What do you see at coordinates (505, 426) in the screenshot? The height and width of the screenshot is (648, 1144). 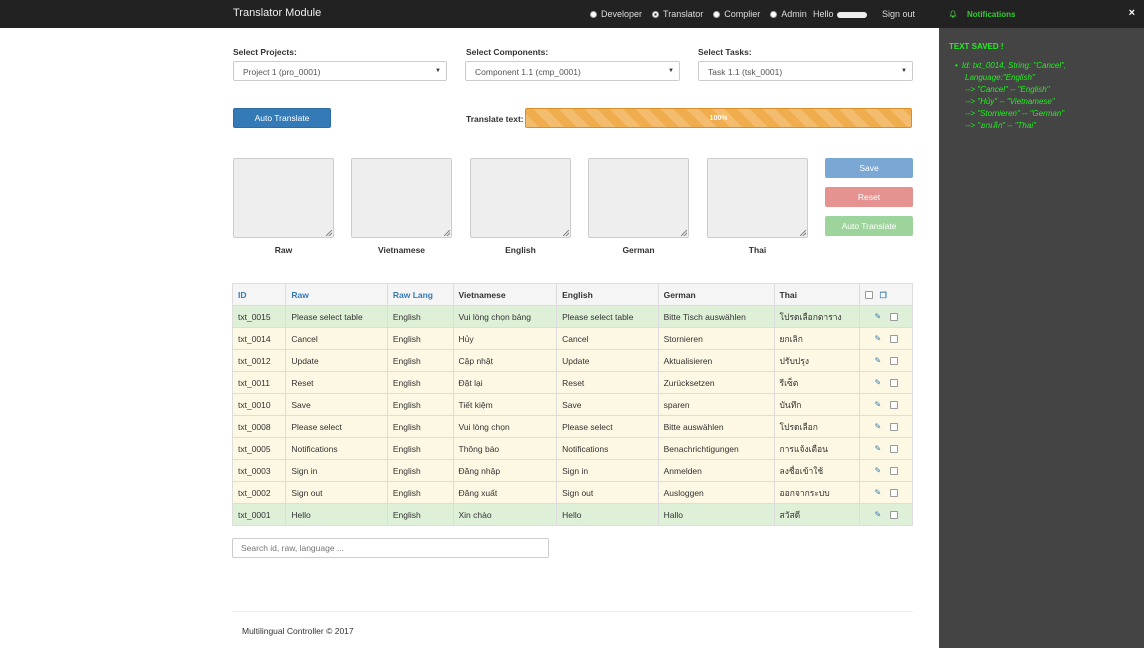 I see `table-cell: Vui lòng chọn` at bounding box center [505, 426].